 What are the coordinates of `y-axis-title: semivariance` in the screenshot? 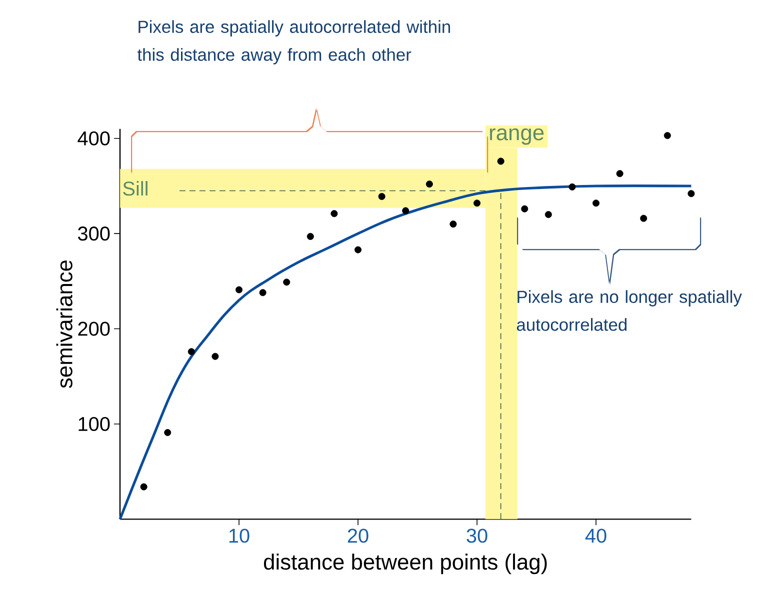 It's located at (64, 324).